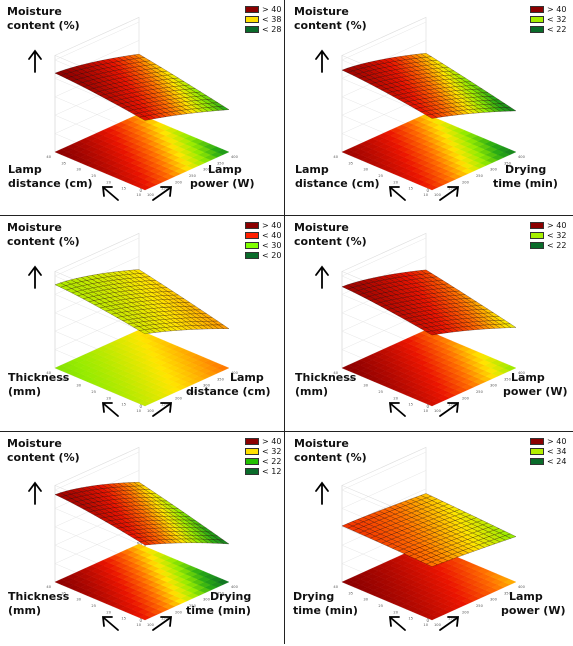 The height and width of the screenshot is (646, 573). Describe the element at coordinates (142, 152) in the screenshot. I see `contour-floor` at that location.